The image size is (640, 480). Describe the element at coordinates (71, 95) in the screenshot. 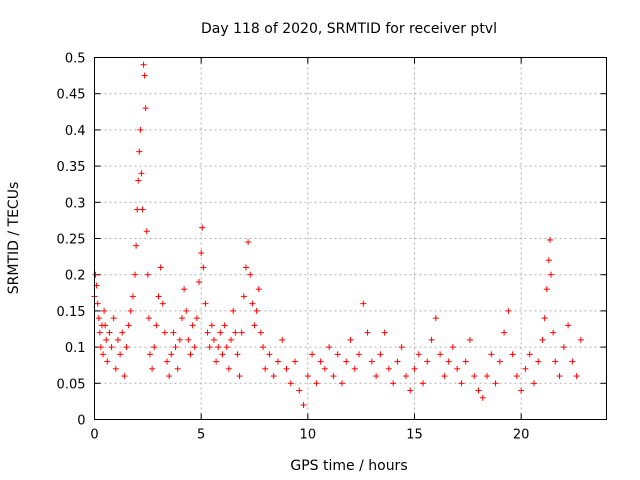

I see `y-tick-label: 0.45` at that location.